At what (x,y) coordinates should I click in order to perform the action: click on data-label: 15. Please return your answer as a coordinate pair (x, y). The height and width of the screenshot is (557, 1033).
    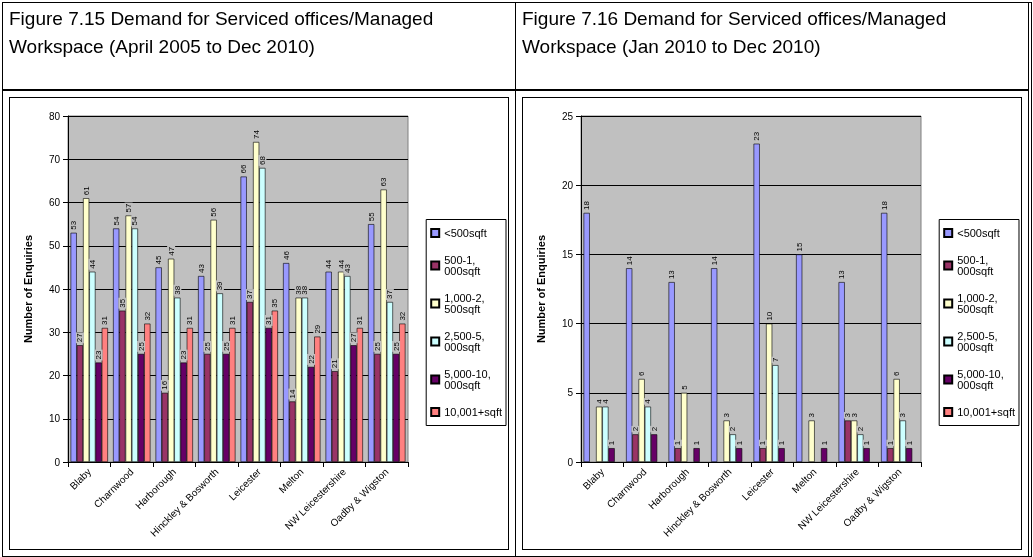
    Looking at the image, I should click on (799, 246).